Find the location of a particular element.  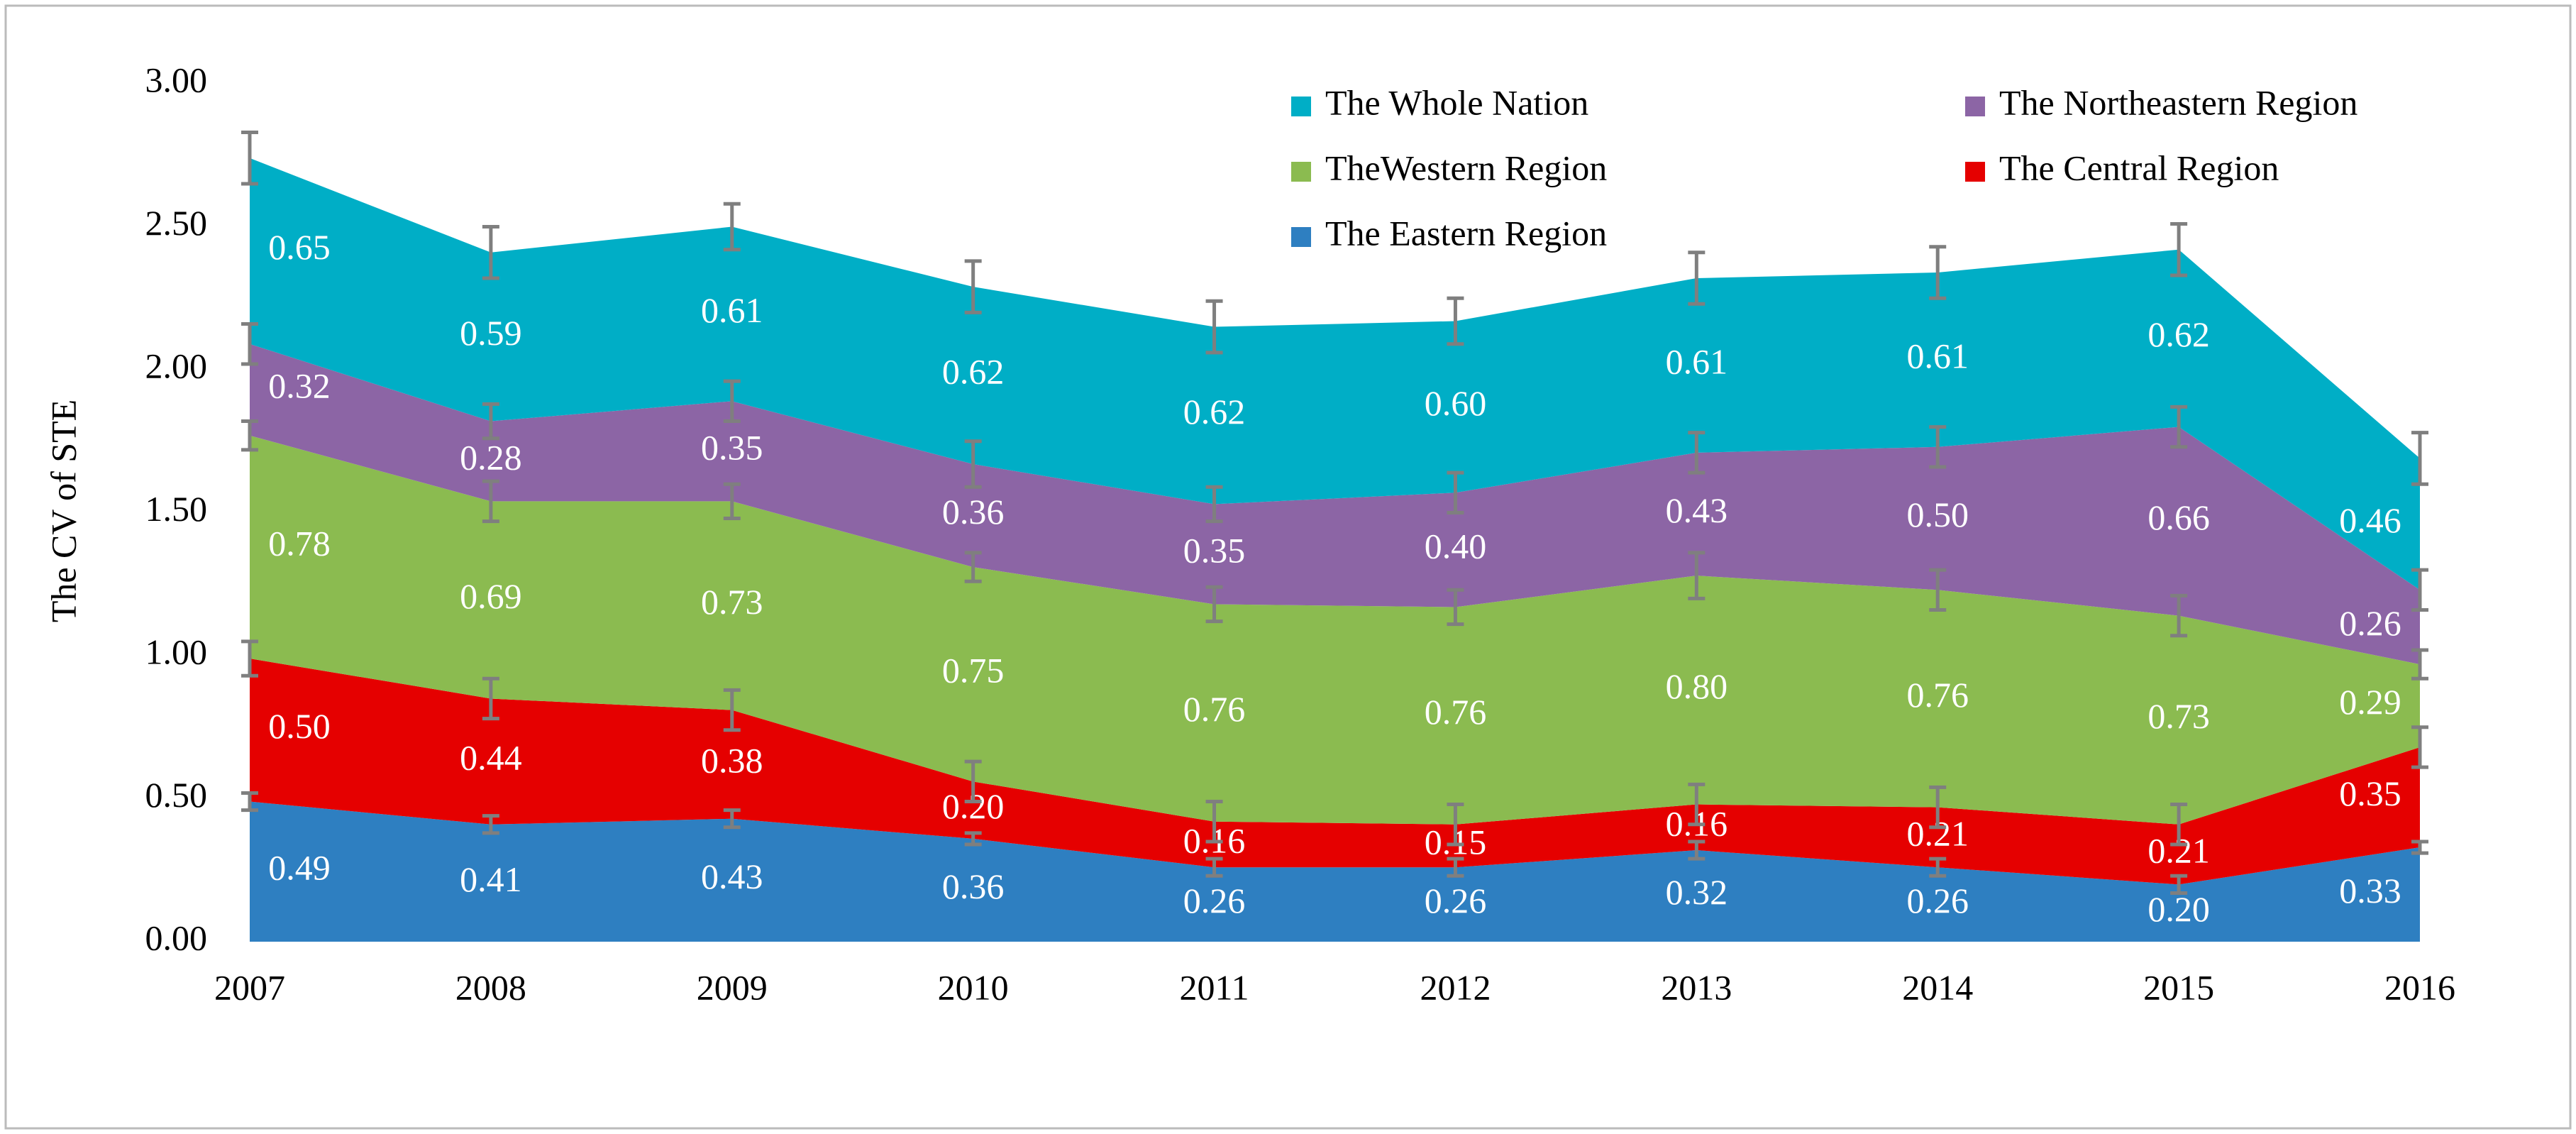

value-label: 0.61 is located at coordinates (1937, 355).